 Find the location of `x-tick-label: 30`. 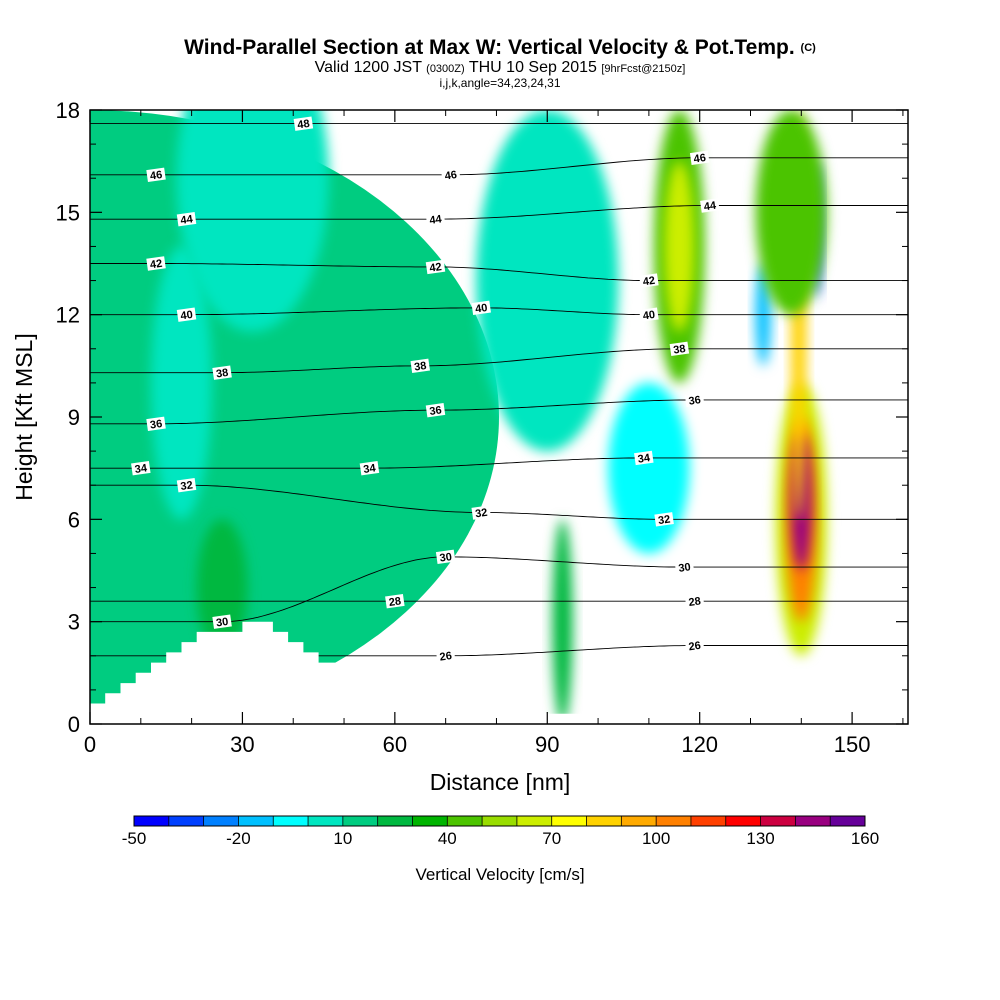

x-tick-label: 30 is located at coordinates (242, 744).